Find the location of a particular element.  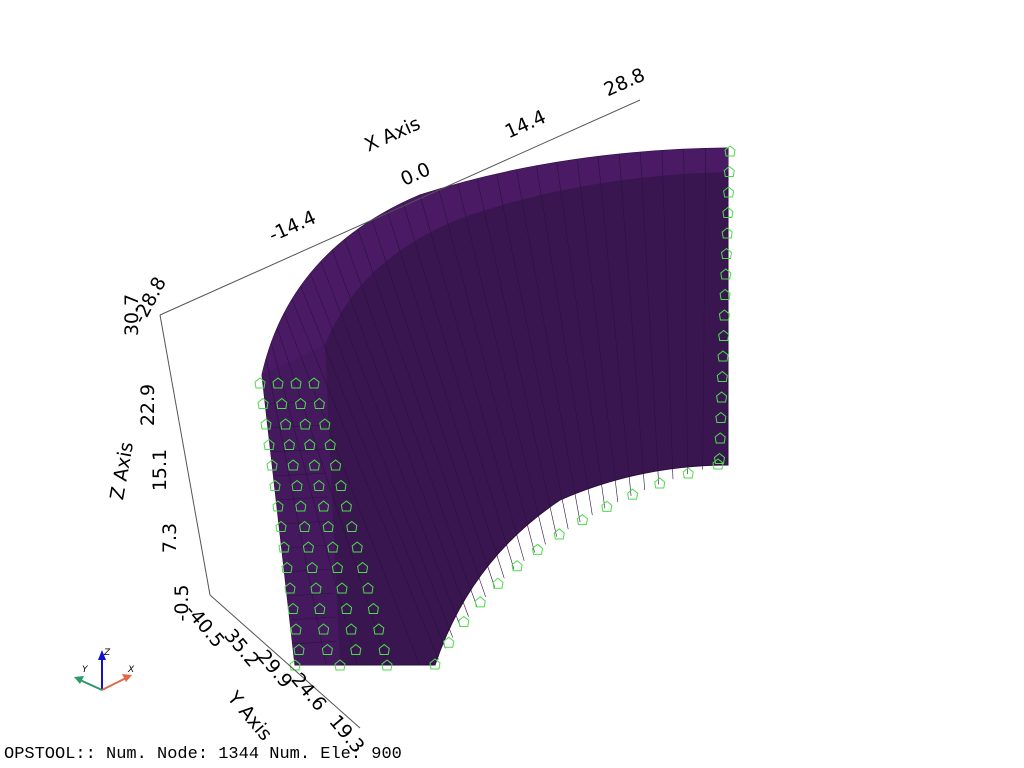

z-tick-label: 7.3 is located at coordinates (170, 538).